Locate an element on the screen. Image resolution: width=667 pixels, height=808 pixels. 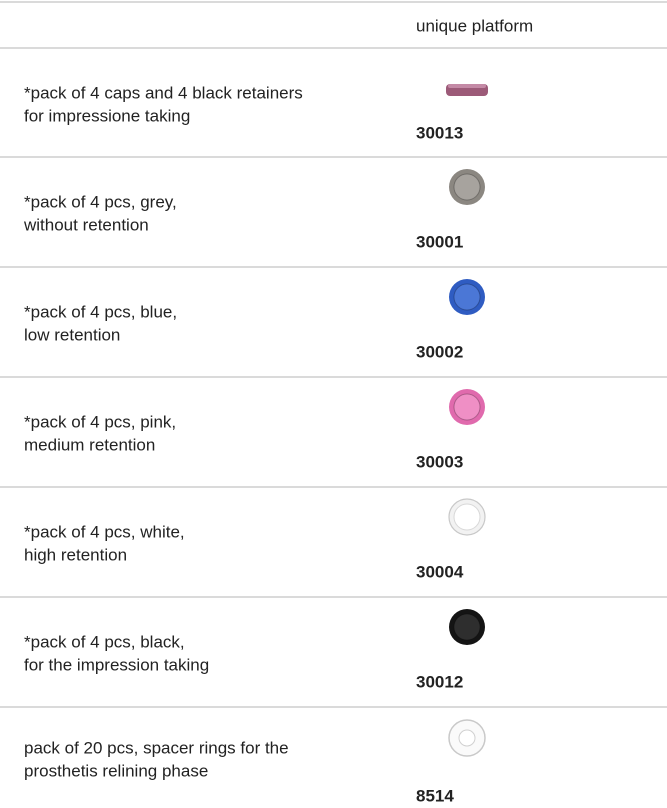
product-code: 30001 is located at coordinates (439, 241).